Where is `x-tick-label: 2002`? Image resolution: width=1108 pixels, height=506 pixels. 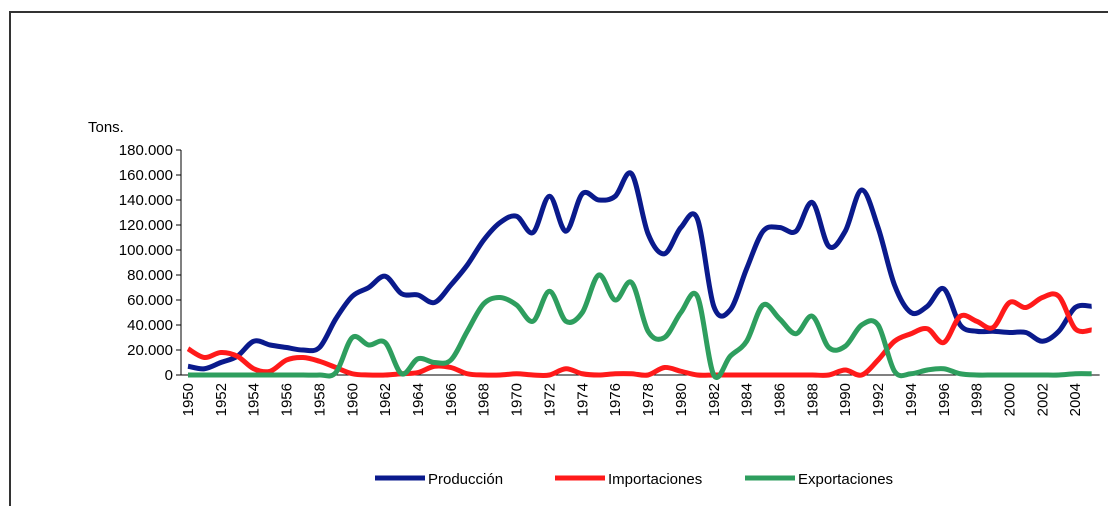
x-tick-label: 2002 is located at coordinates (1042, 399).